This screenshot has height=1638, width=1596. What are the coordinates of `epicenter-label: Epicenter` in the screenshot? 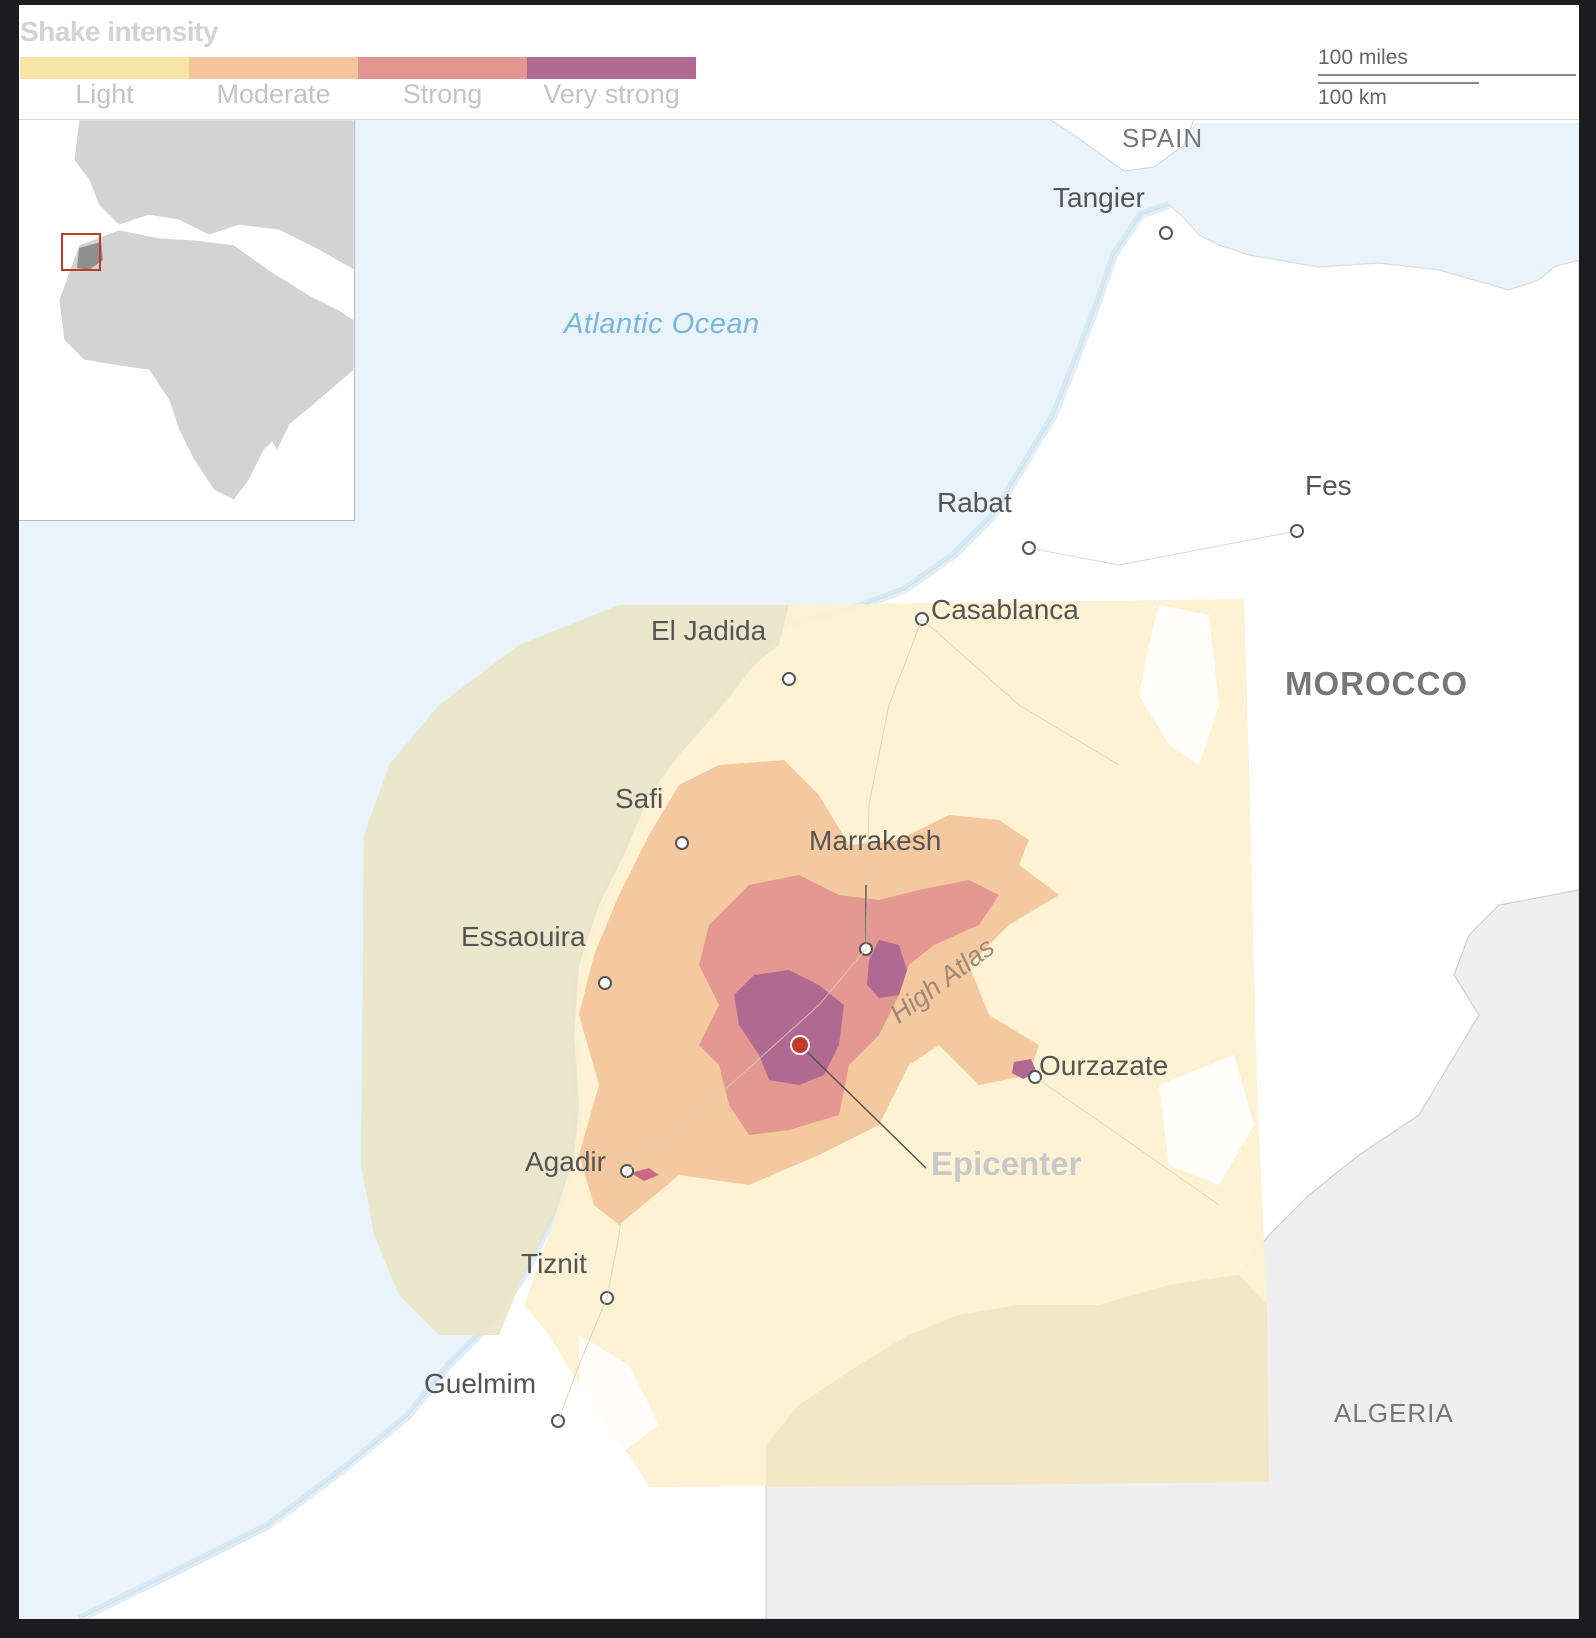 It's located at (1006, 1163).